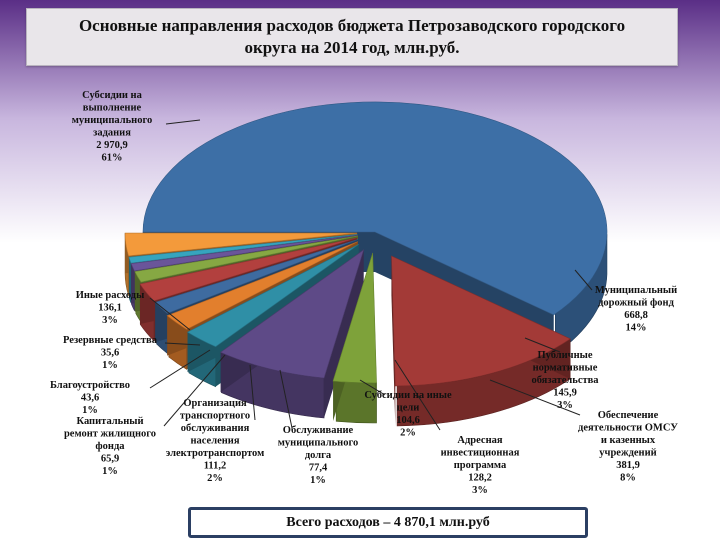 The height and width of the screenshot is (540, 720). Describe the element at coordinates (480, 465) in the screenshot. I see `slice-label: Адресная инвестиционная программа 128,2 3%` at that location.